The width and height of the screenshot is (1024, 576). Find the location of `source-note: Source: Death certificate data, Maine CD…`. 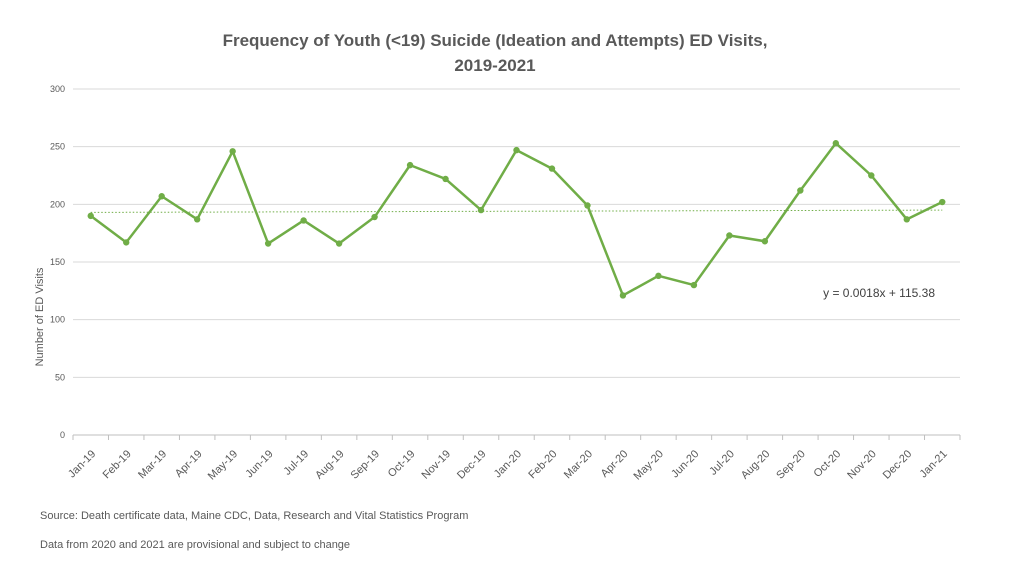

source-note: Source: Death certificate data, Maine CD… is located at coordinates (254, 516).